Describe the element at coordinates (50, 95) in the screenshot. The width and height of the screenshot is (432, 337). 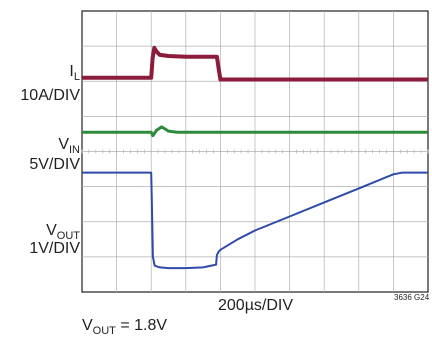
I see `il-scale-label: 10A/DIV` at that location.